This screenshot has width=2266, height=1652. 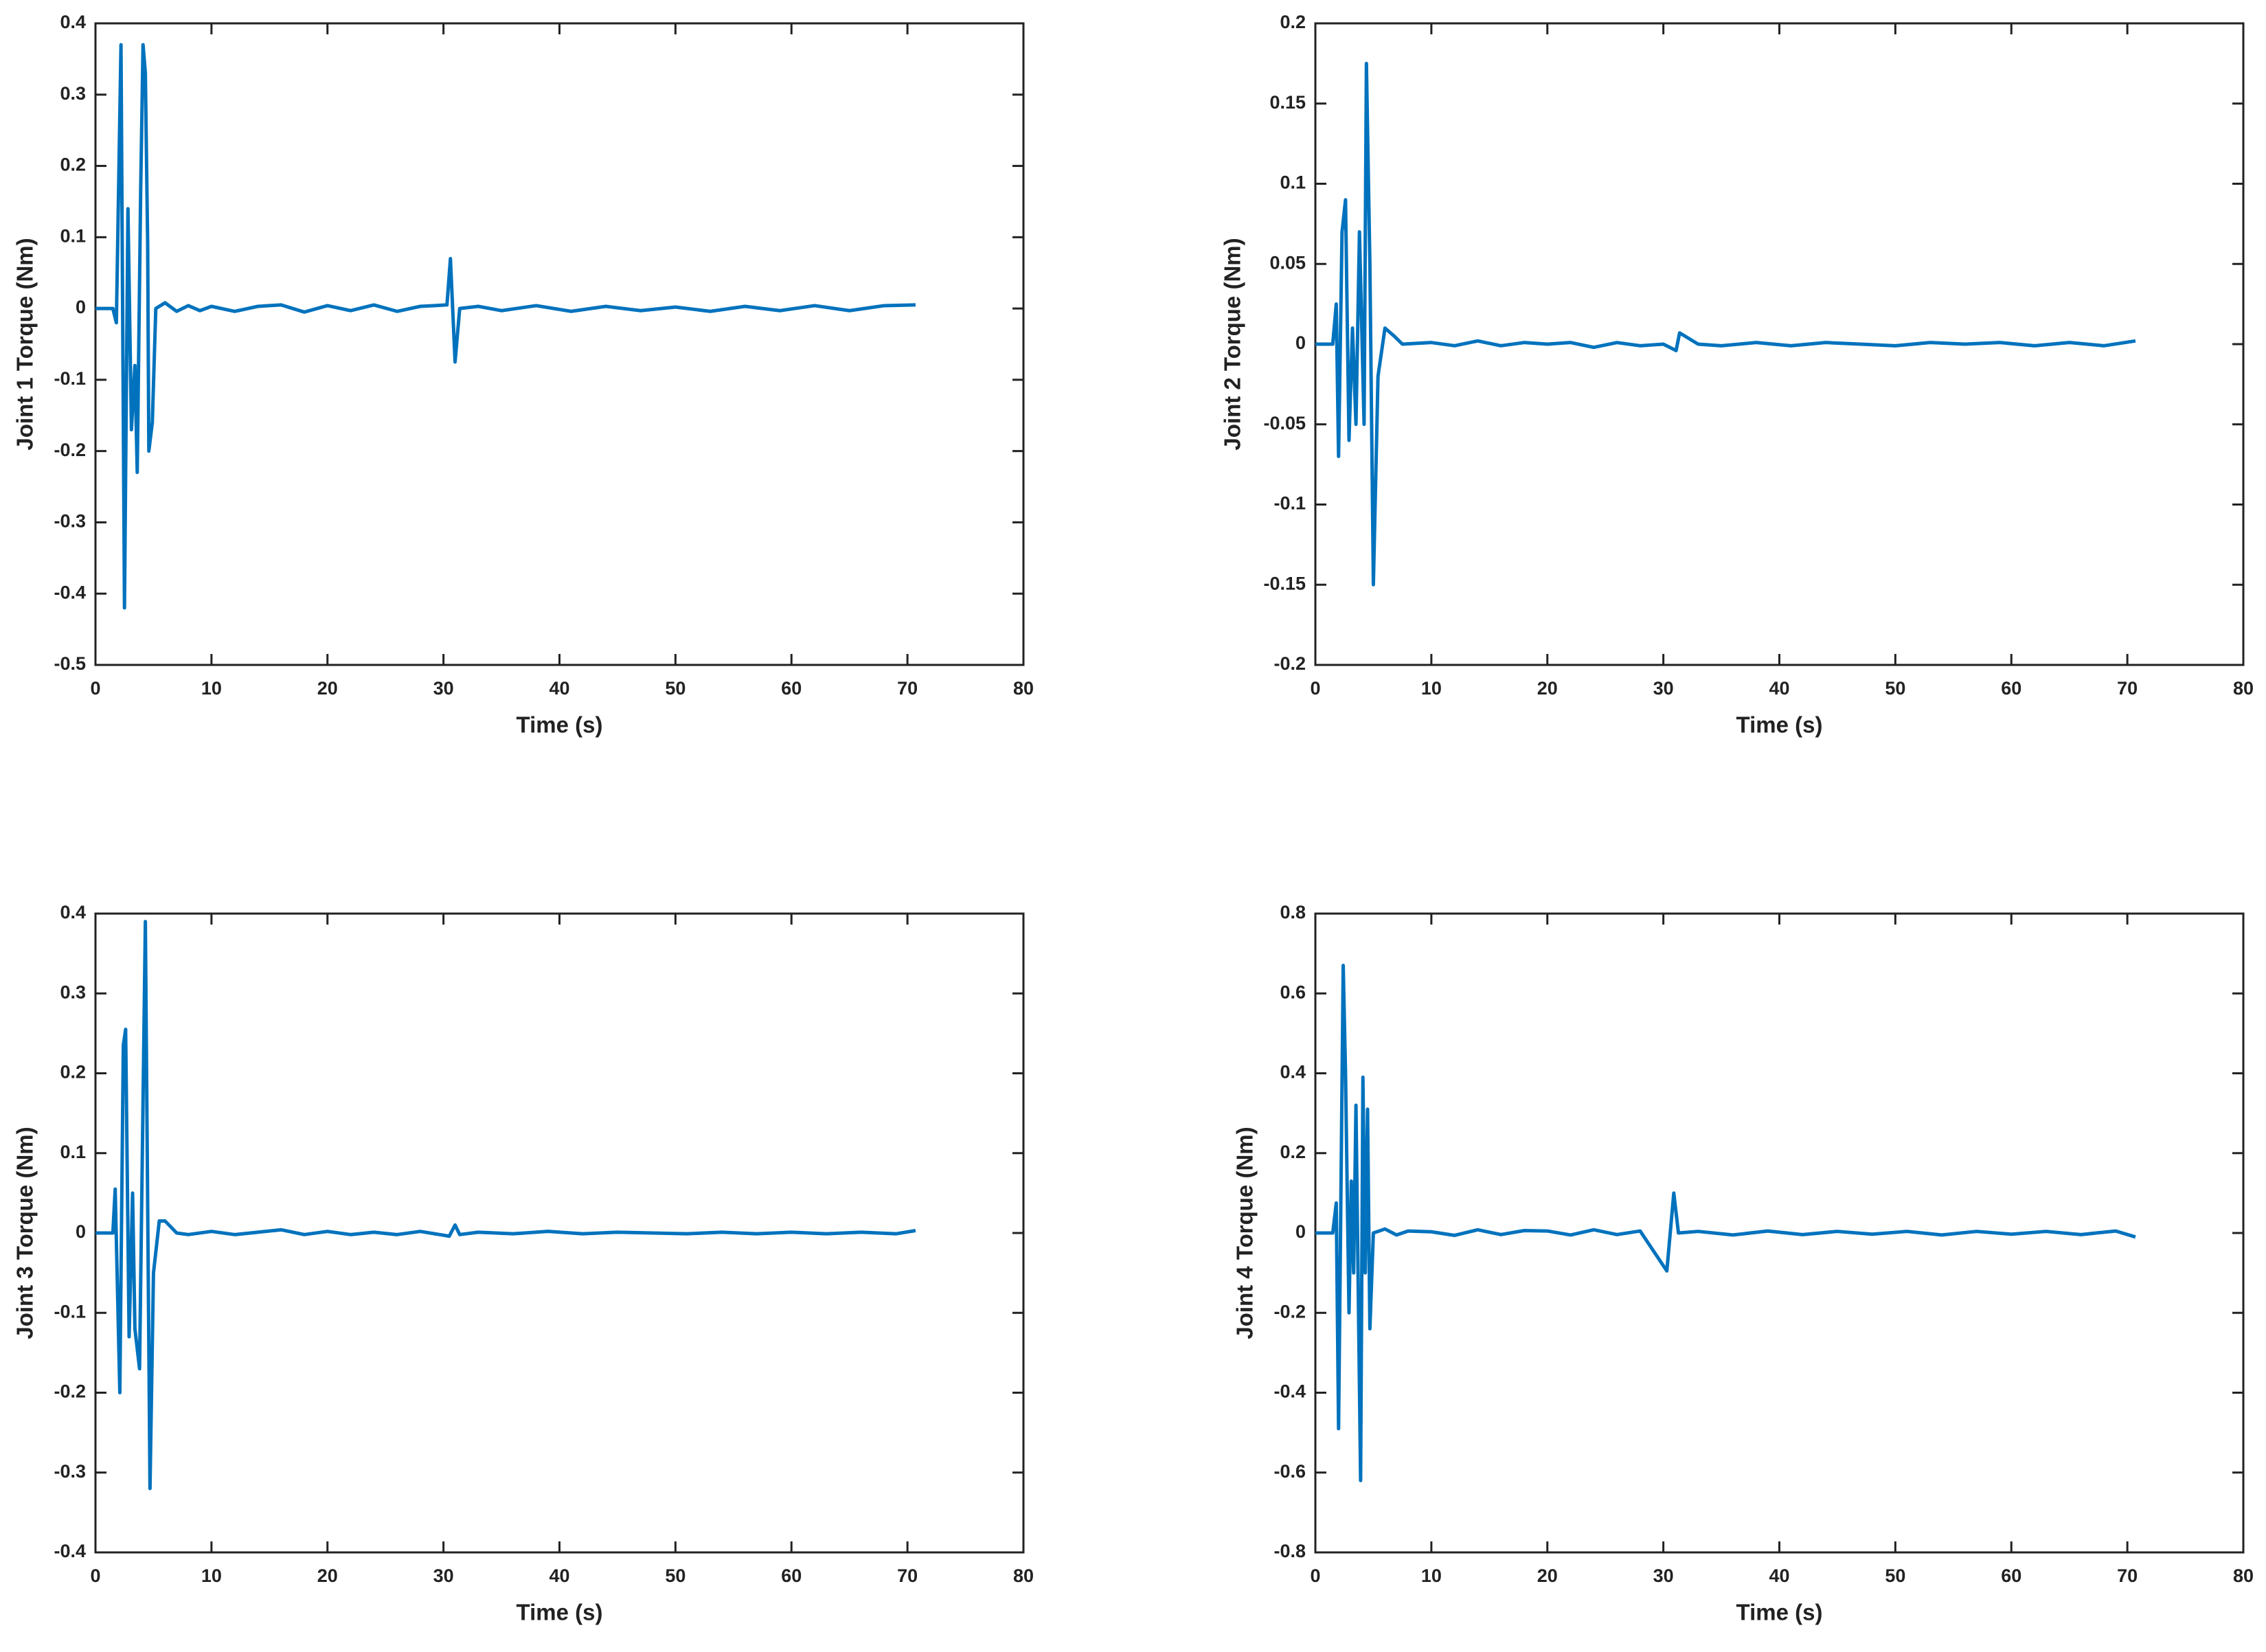 I want to click on y-tick-label: -0.15, so click(x=1284, y=583).